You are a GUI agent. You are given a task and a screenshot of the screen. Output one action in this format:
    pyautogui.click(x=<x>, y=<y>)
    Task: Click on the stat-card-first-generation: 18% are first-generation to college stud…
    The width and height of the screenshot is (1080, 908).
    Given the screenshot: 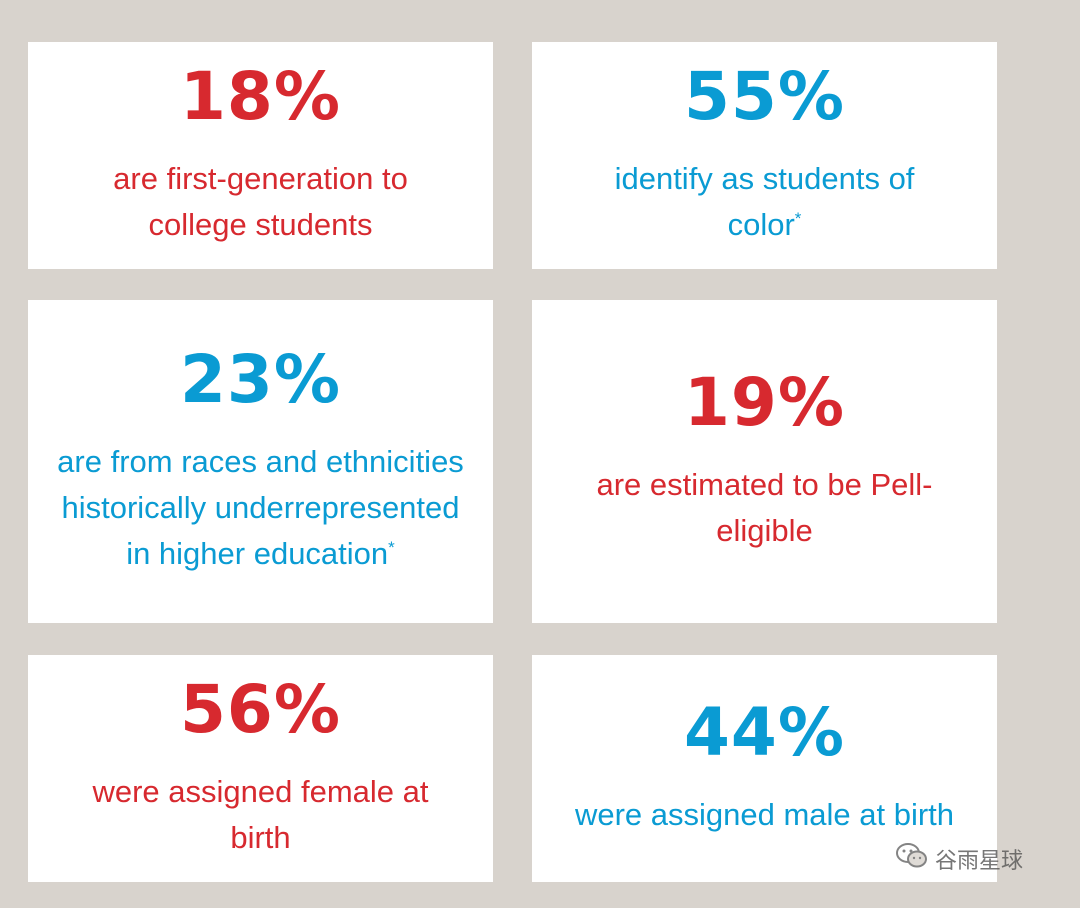 What is the action you would take?
    pyautogui.click(x=260, y=155)
    